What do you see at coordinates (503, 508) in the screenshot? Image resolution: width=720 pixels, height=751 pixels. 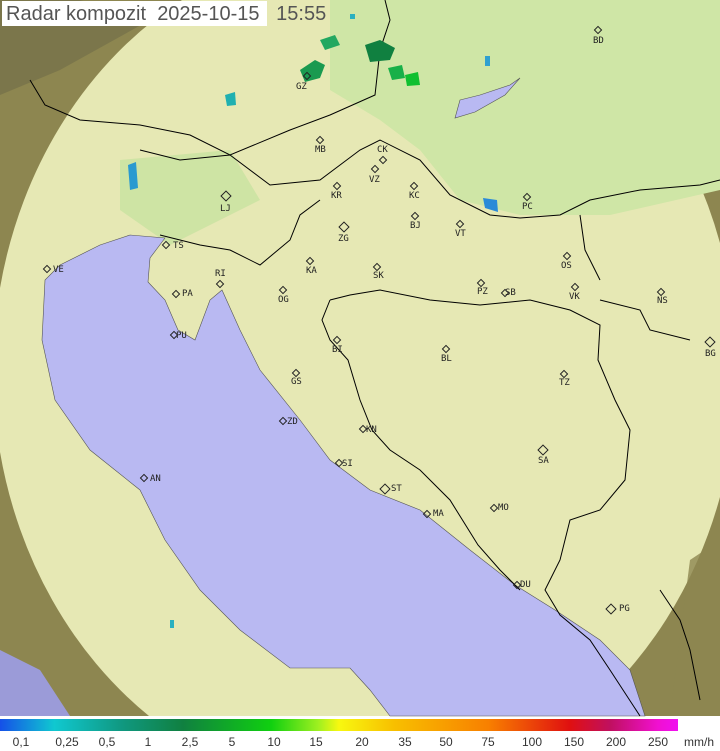 I see `city-label-mo: MO` at bounding box center [503, 508].